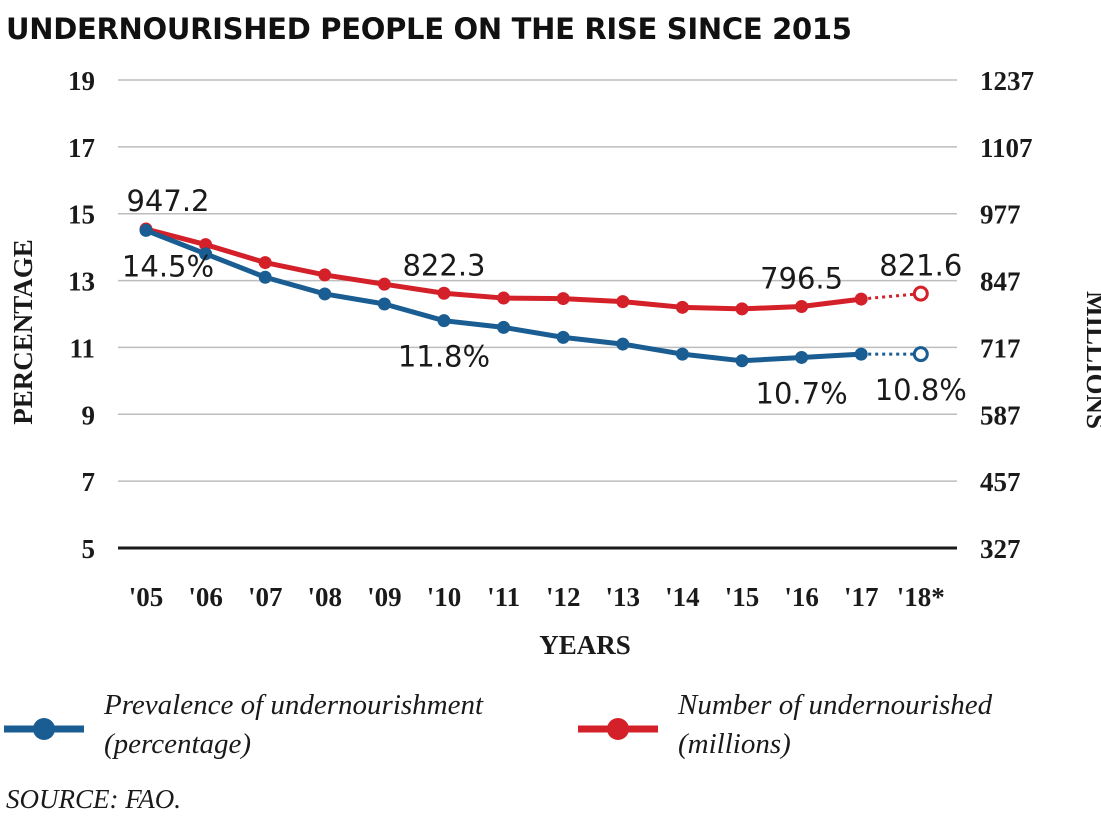 The height and width of the screenshot is (829, 1101). What do you see at coordinates (81, 215) in the screenshot?
I see `y-left-tick-label: 15` at bounding box center [81, 215].